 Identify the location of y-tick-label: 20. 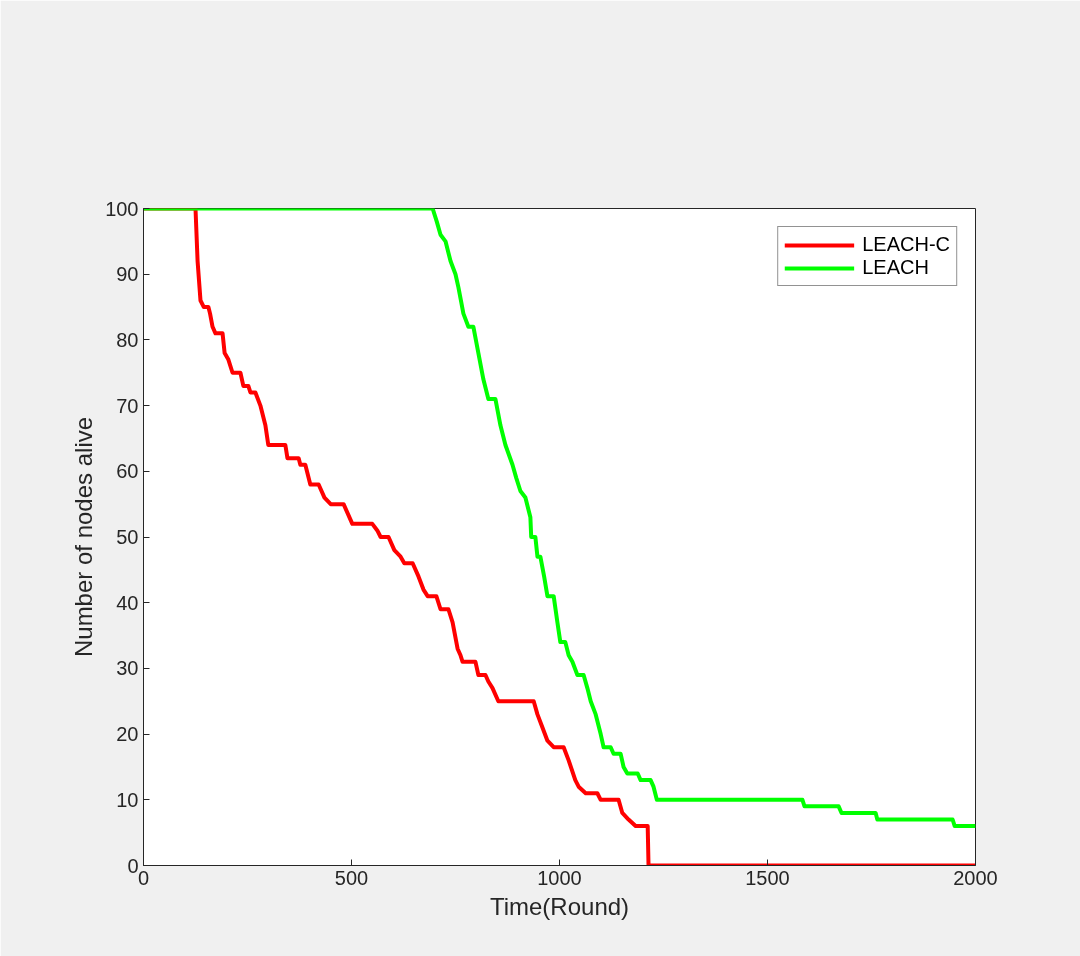
(127, 734).